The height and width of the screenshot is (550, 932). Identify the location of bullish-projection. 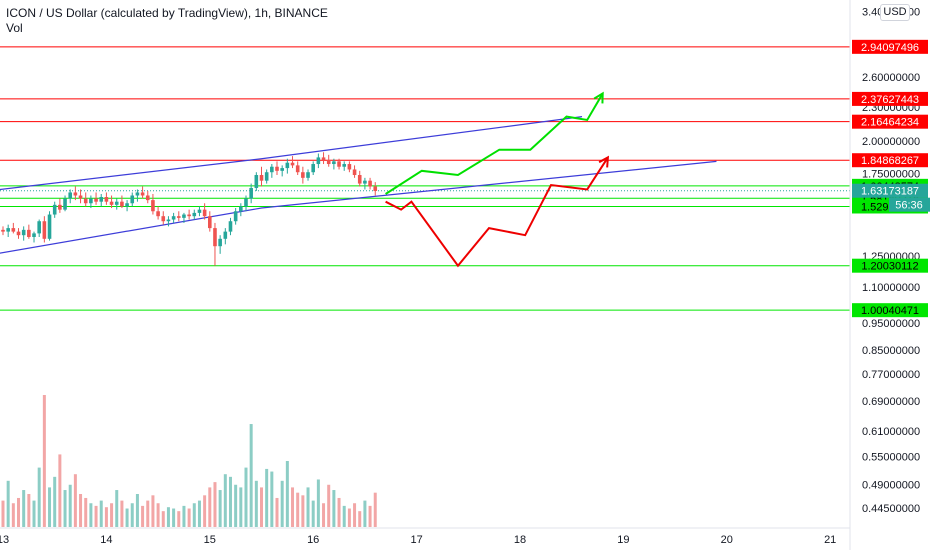
(494, 143).